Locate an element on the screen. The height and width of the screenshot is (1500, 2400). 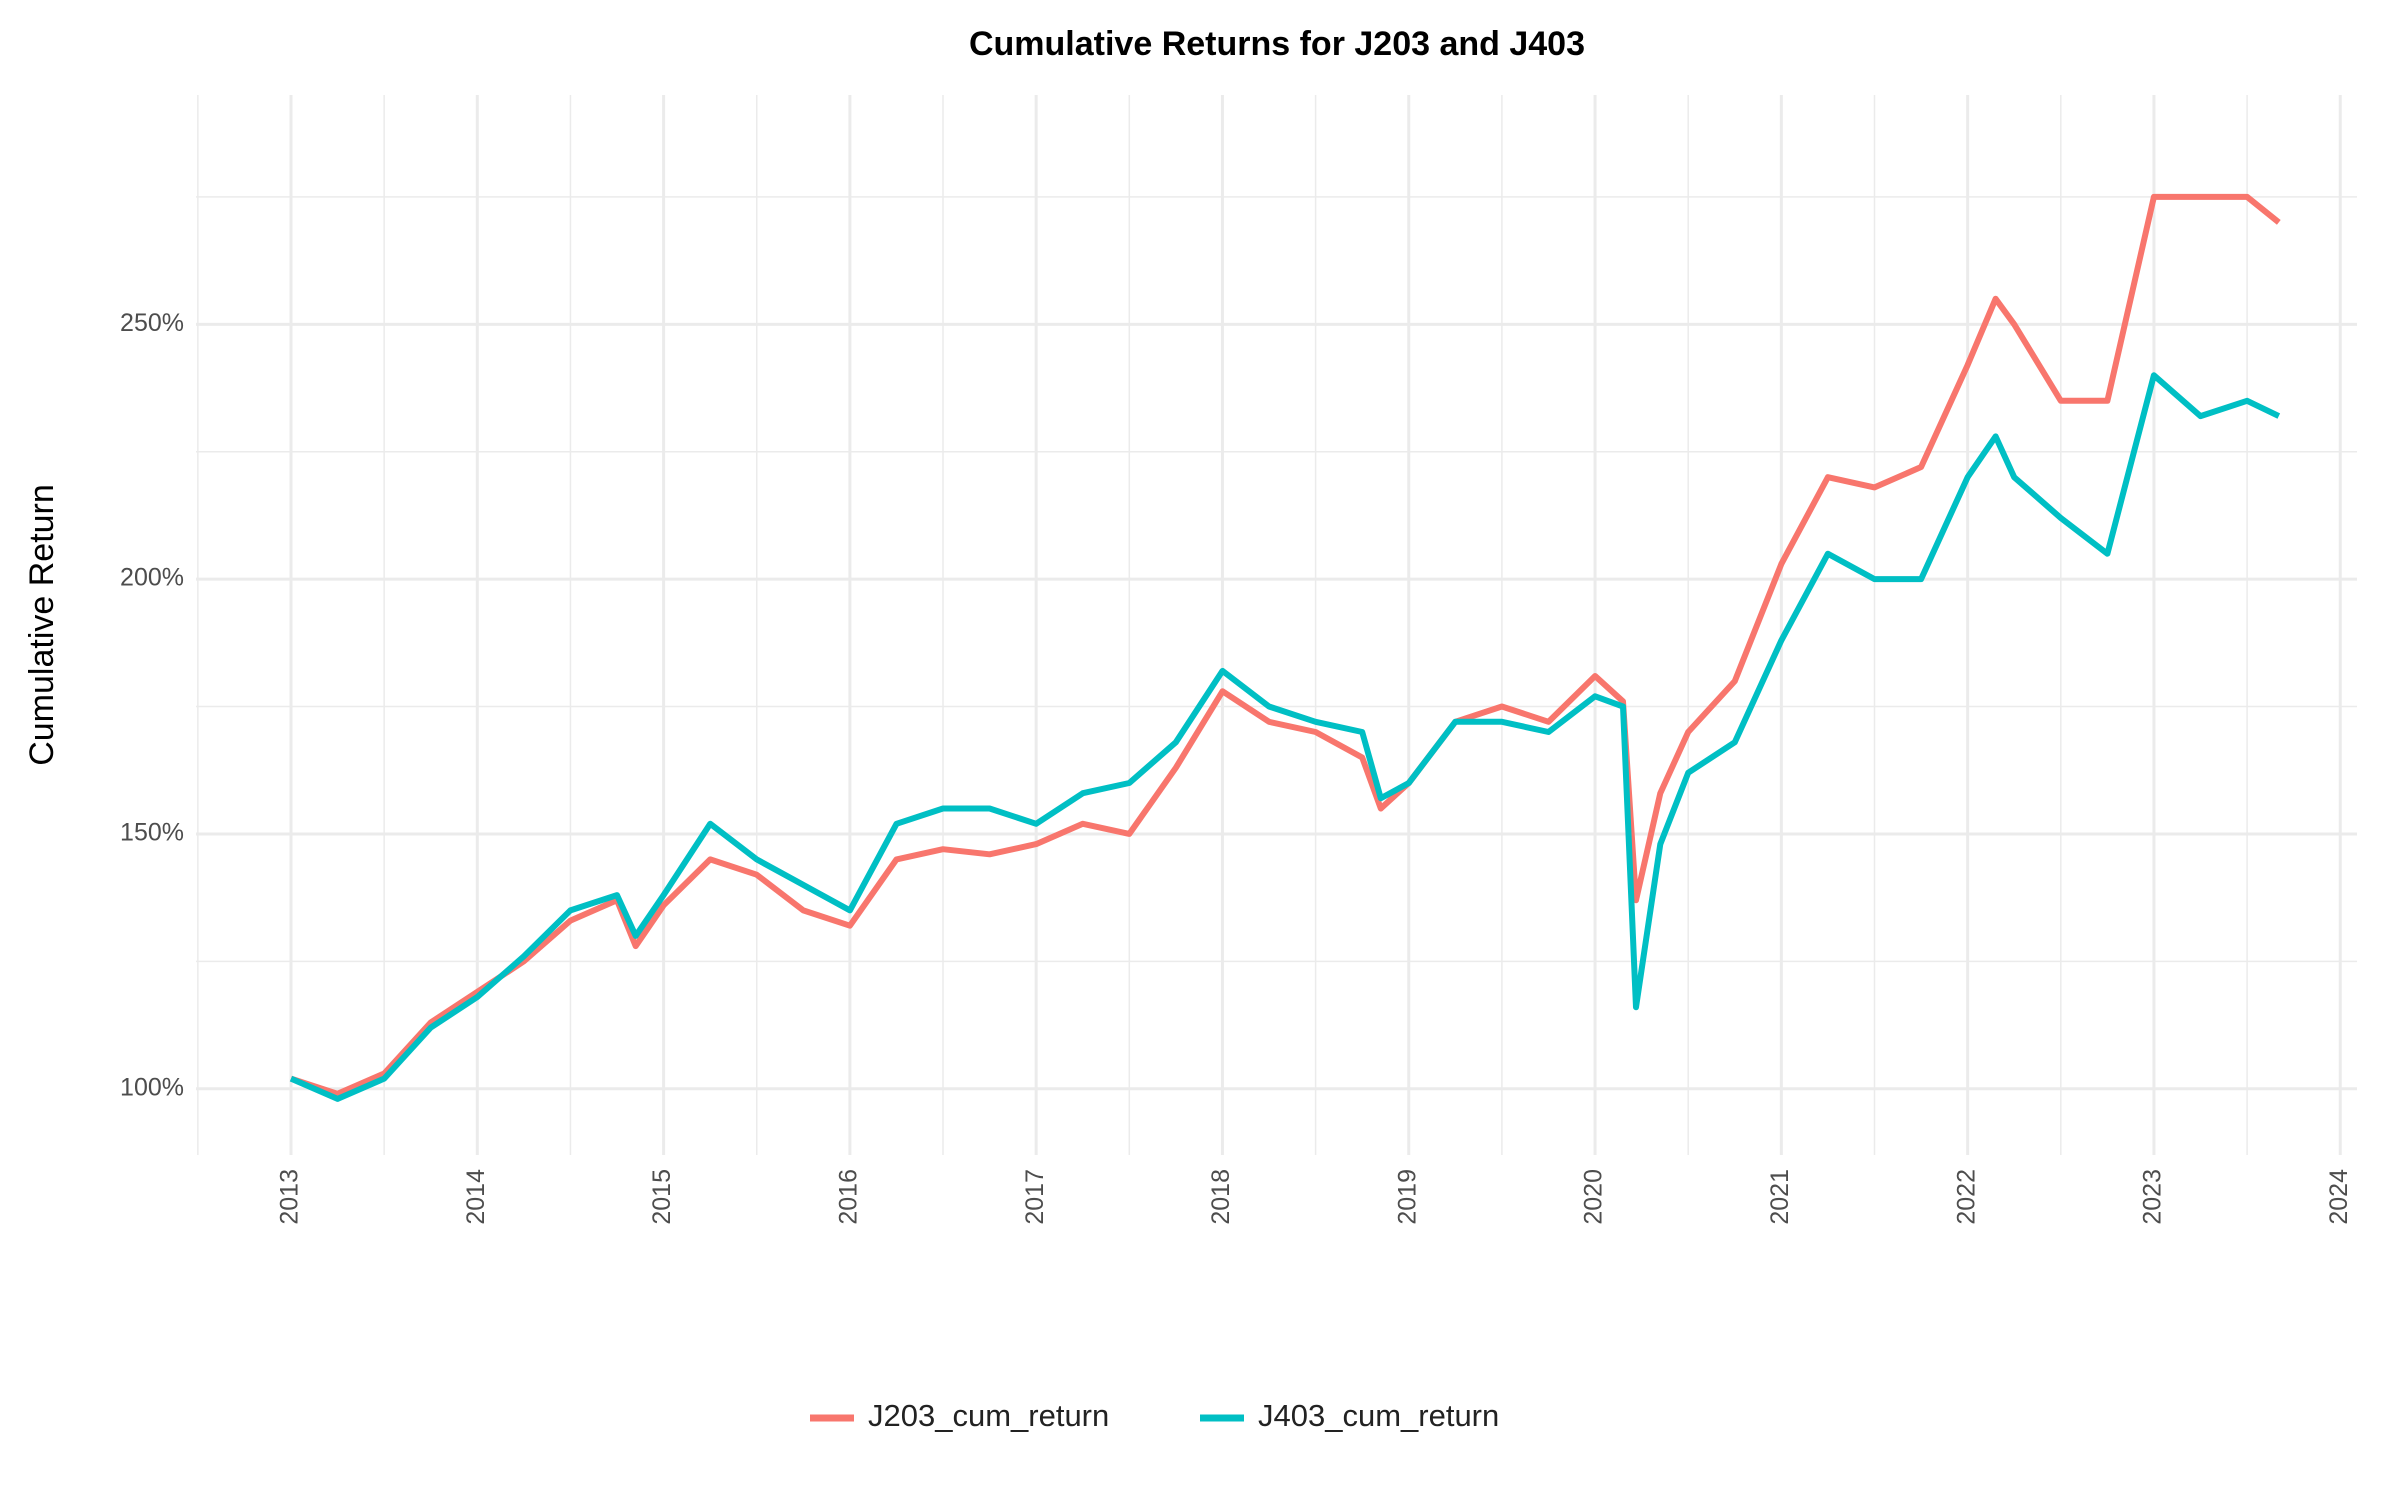
x-tick-label: 2022 is located at coordinates (1966, 1197).